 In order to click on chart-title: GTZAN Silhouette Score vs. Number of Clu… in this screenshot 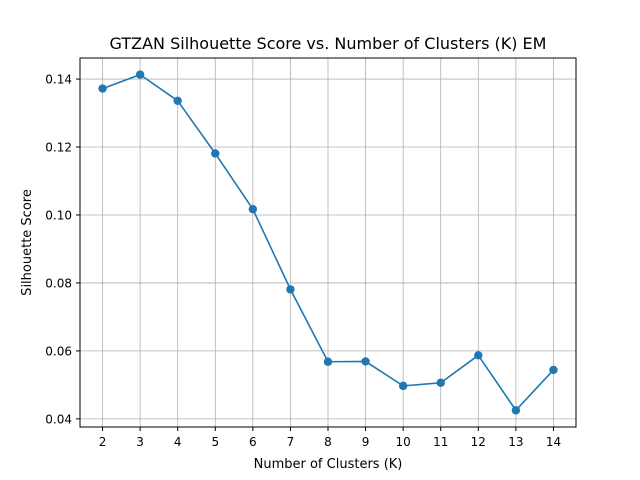, I will do `click(328, 43)`.